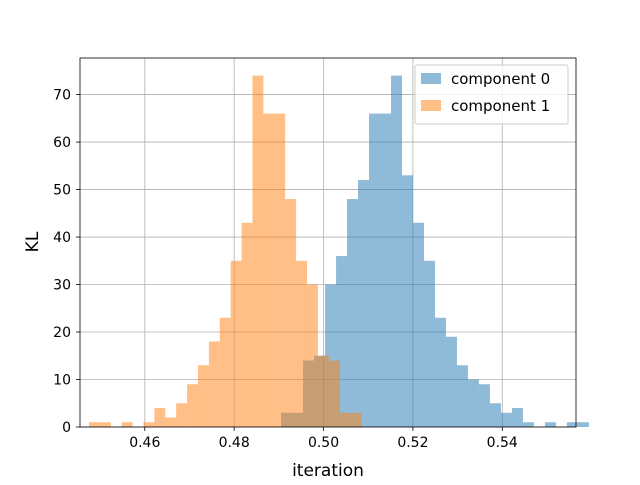  I want to click on y-tick-label: 50, so click(62, 191).